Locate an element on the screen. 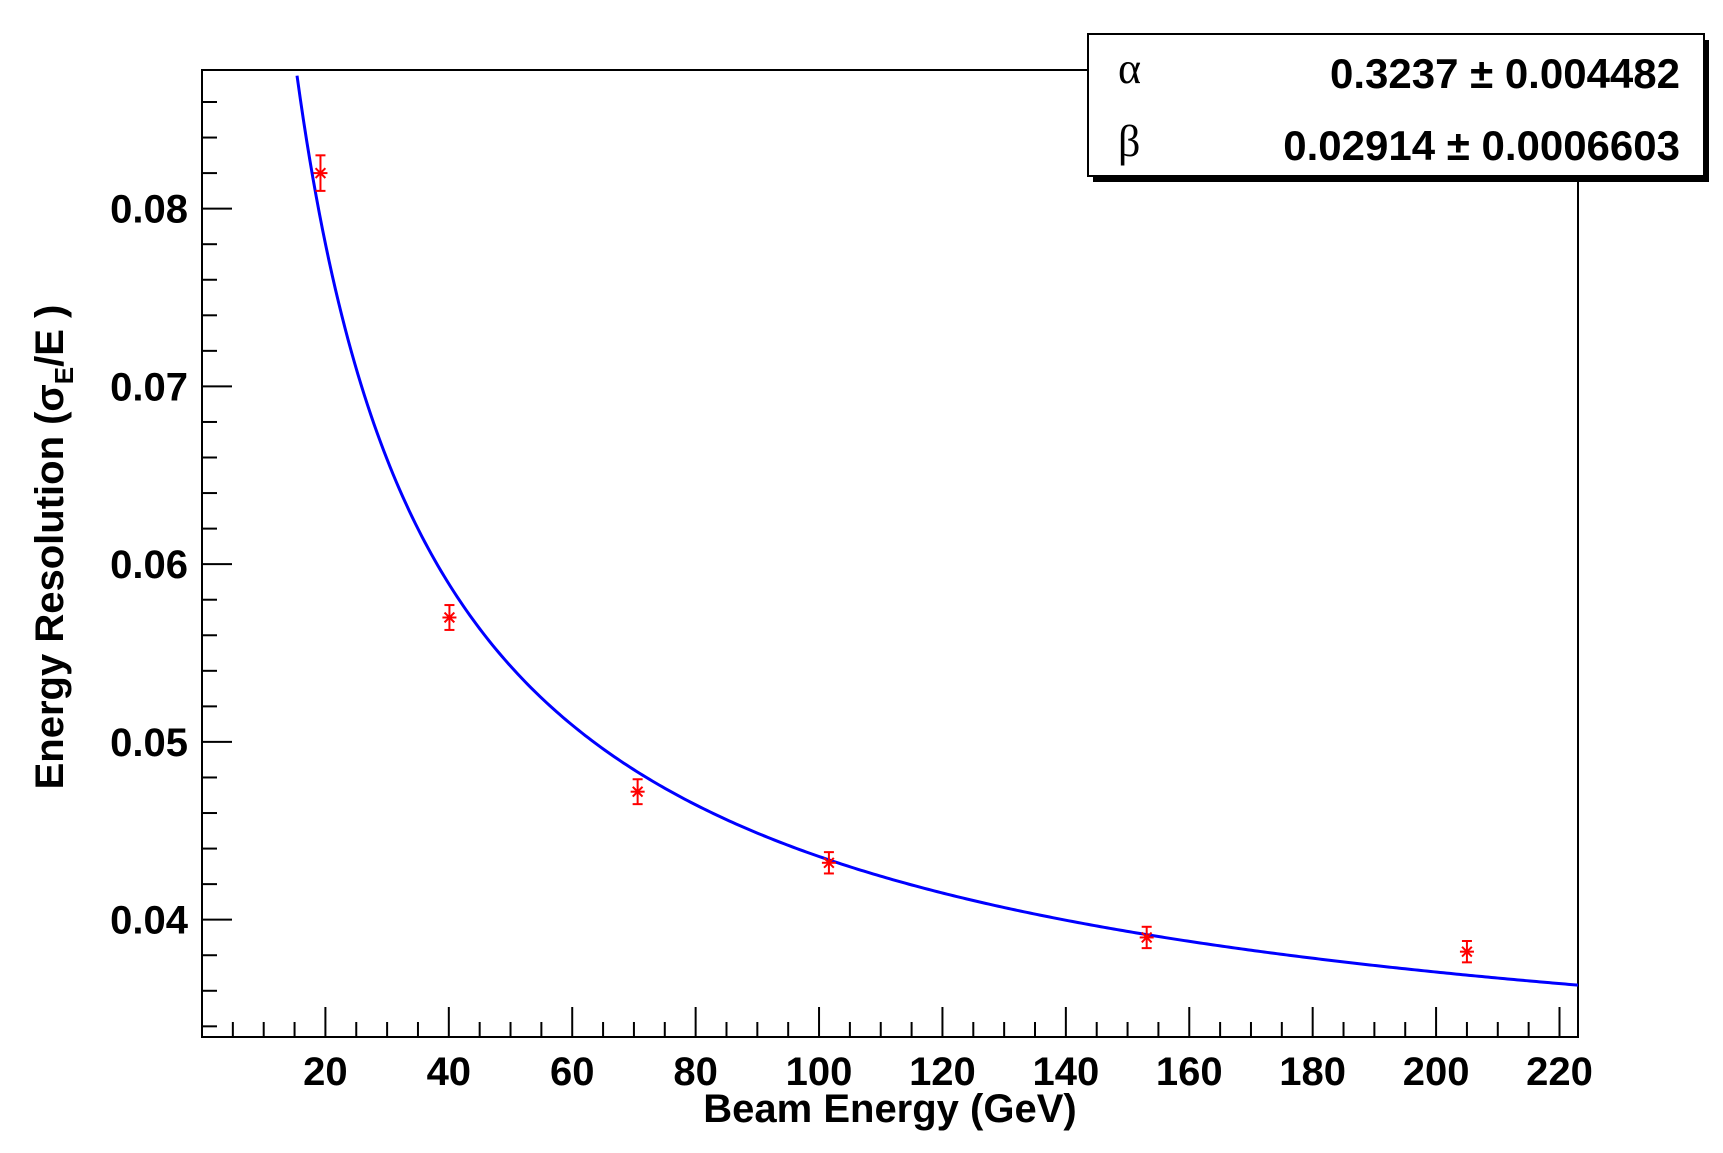 Image resolution: width=1723 pixels, height=1153 pixels. y-tick-label: 0.04 is located at coordinates (149, 921).